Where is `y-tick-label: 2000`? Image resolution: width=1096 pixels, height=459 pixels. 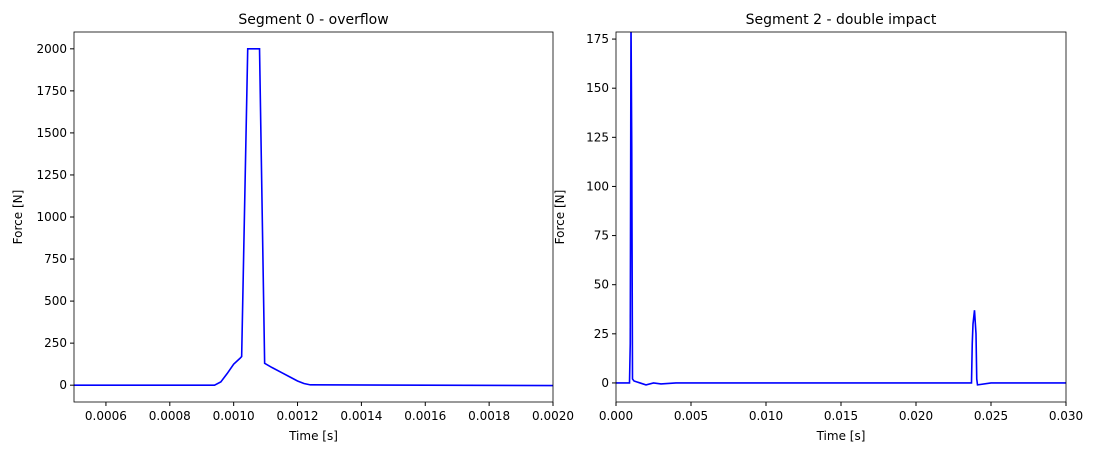
y-tick-label: 2000 is located at coordinates (51, 49).